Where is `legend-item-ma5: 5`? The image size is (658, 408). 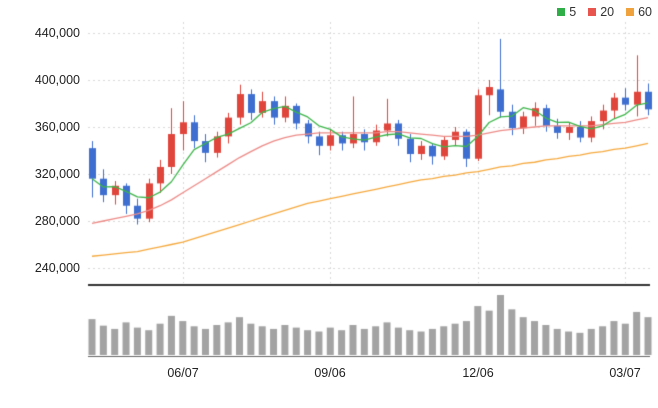
legend-item-ma5: 5 is located at coordinates (566, 12).